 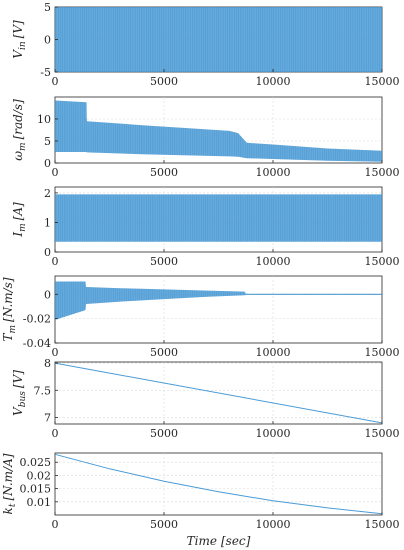 What do you see at coordinates (36, 462) in the screenshot?
I see `y-tick-label: 0.025` at bounding box center [36, 462].